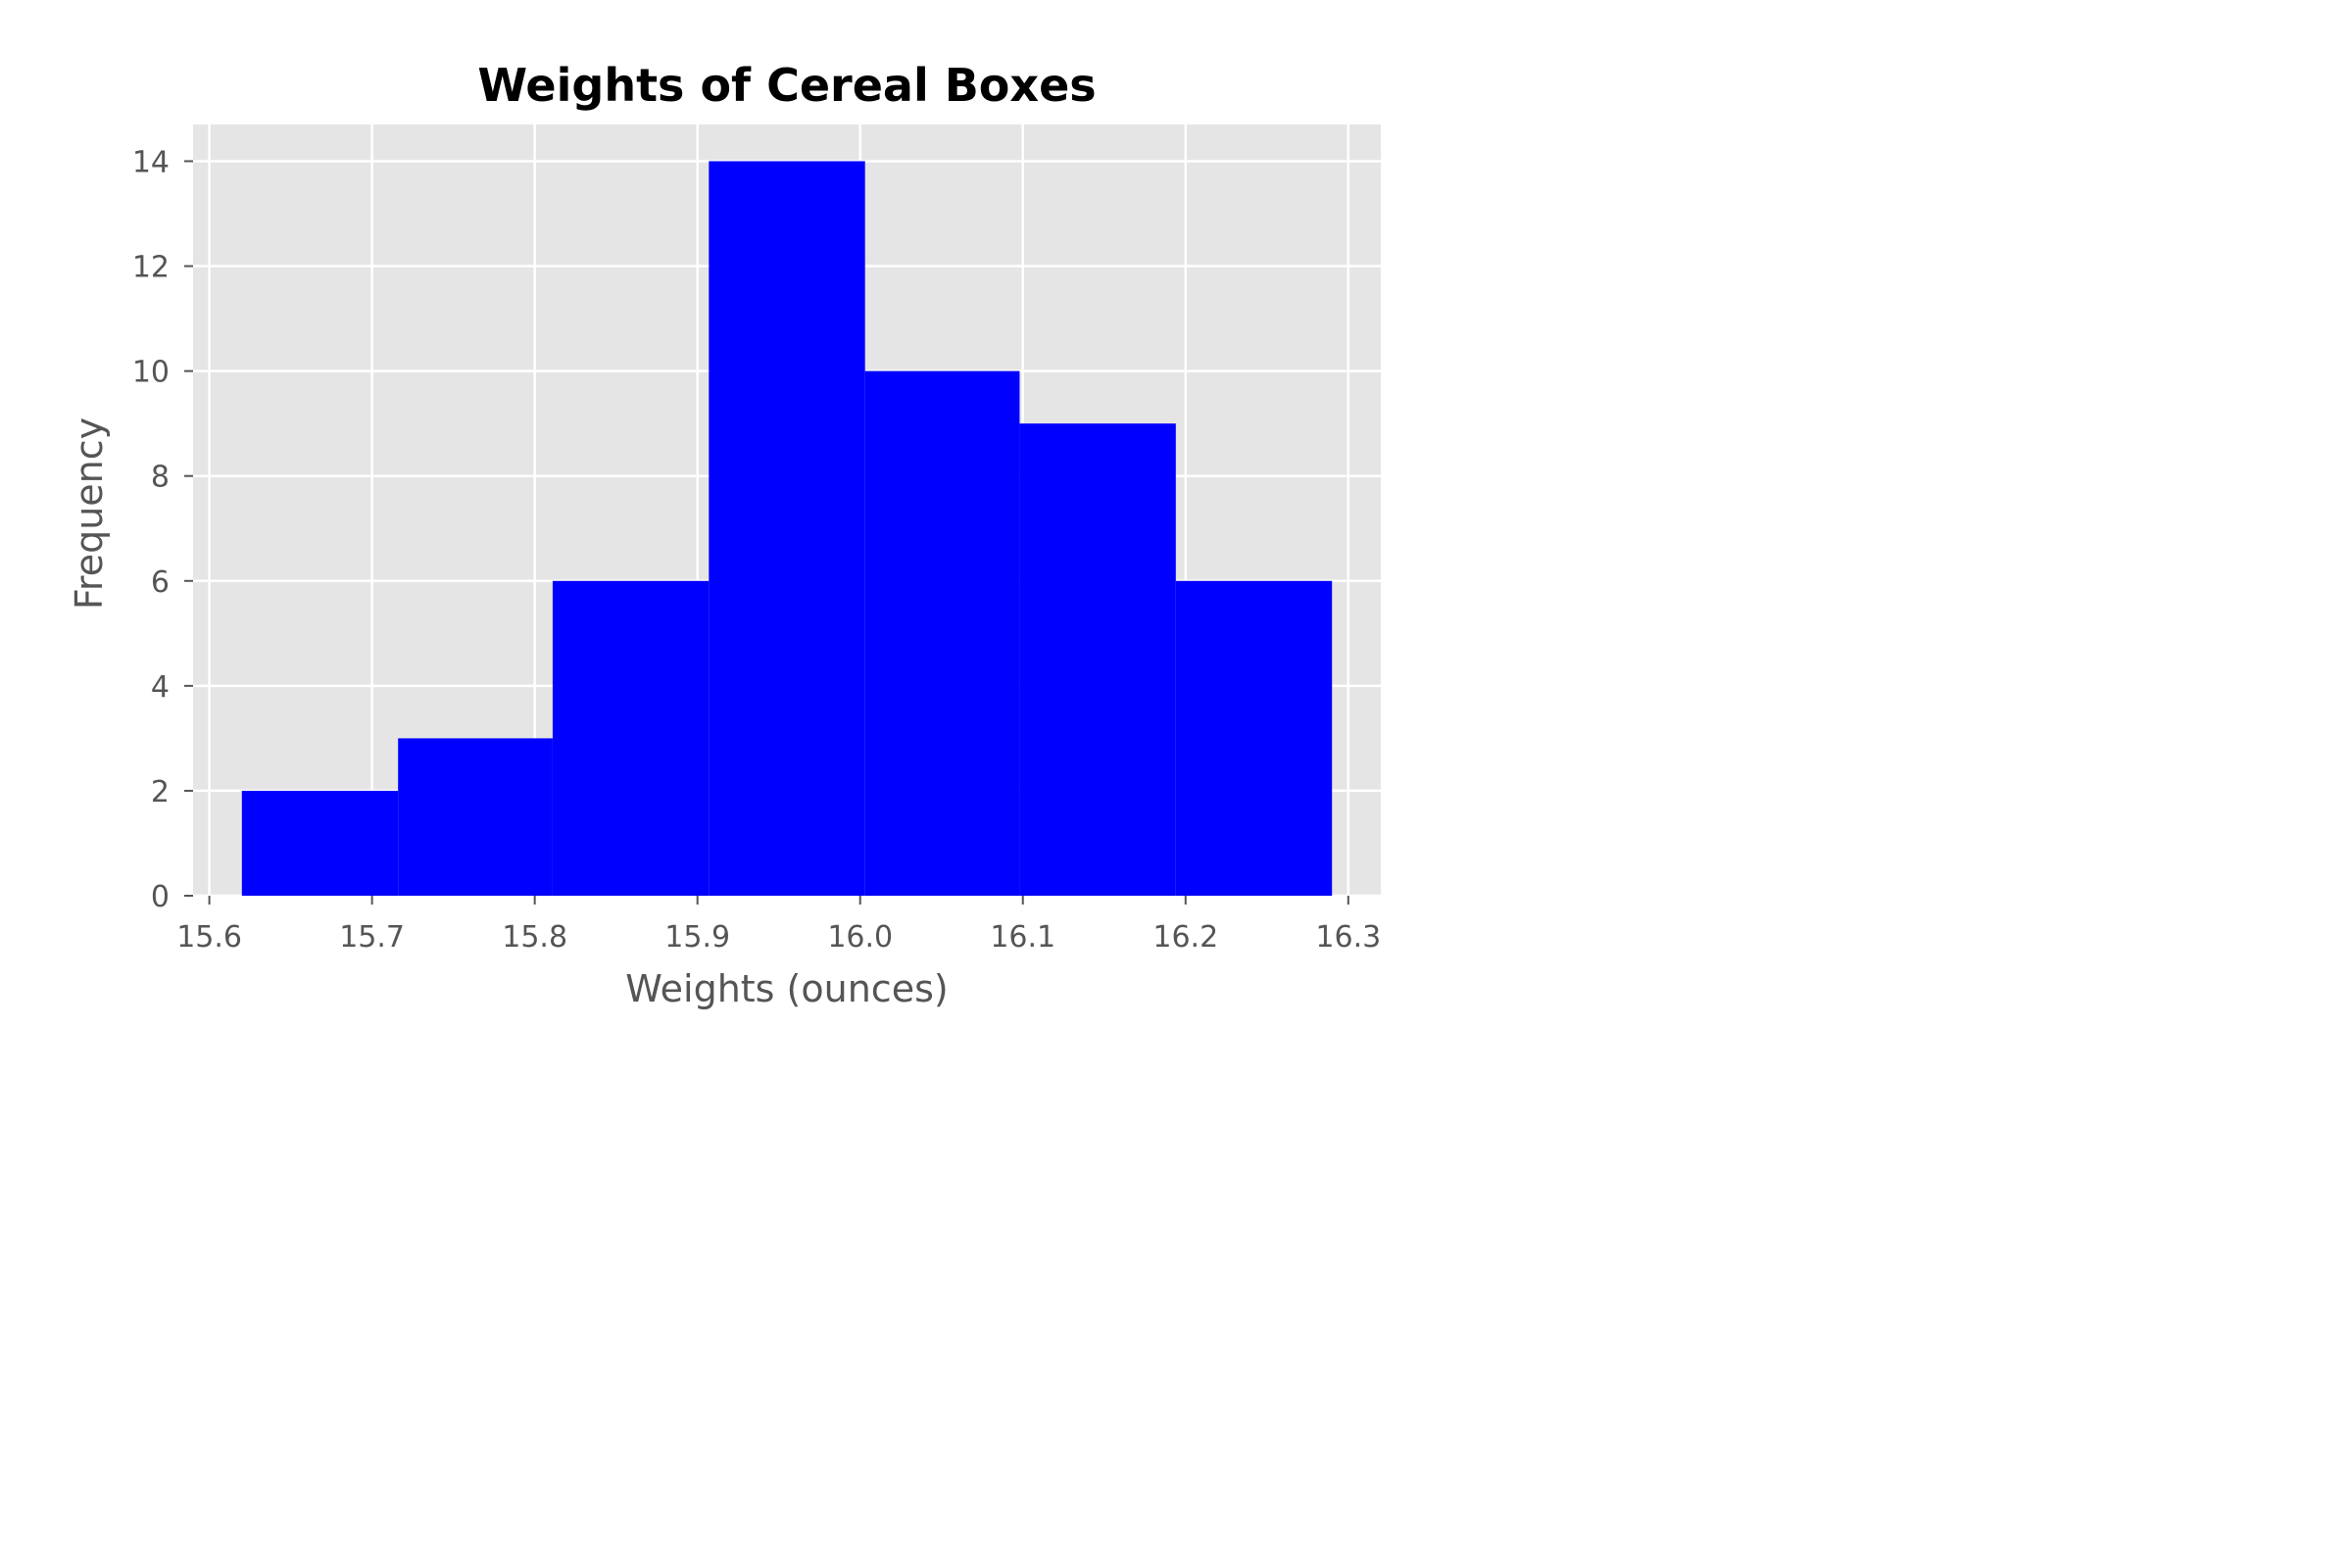 The image size is (2352, 1568). Describe the element at coordinates (160, 792) in the screenshot. I see `y-tick-label: 2` at that location.